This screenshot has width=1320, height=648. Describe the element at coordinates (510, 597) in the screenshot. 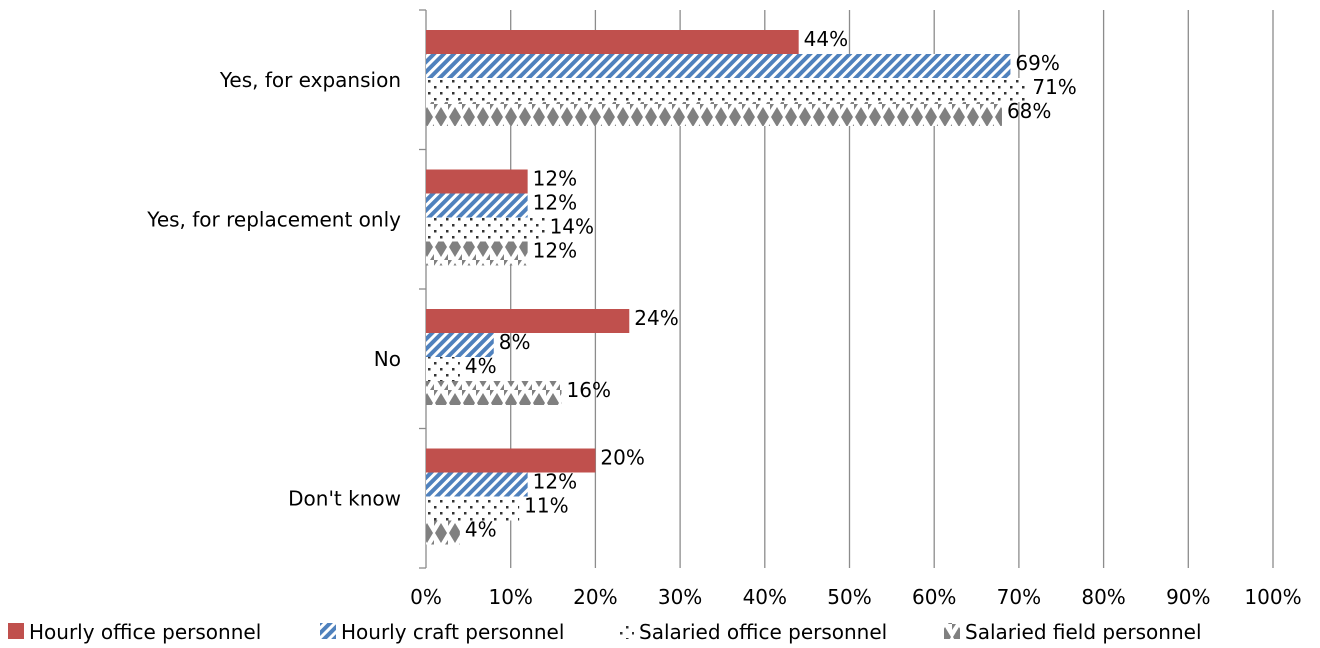

I see `x-tick-label: 10%` at that location.